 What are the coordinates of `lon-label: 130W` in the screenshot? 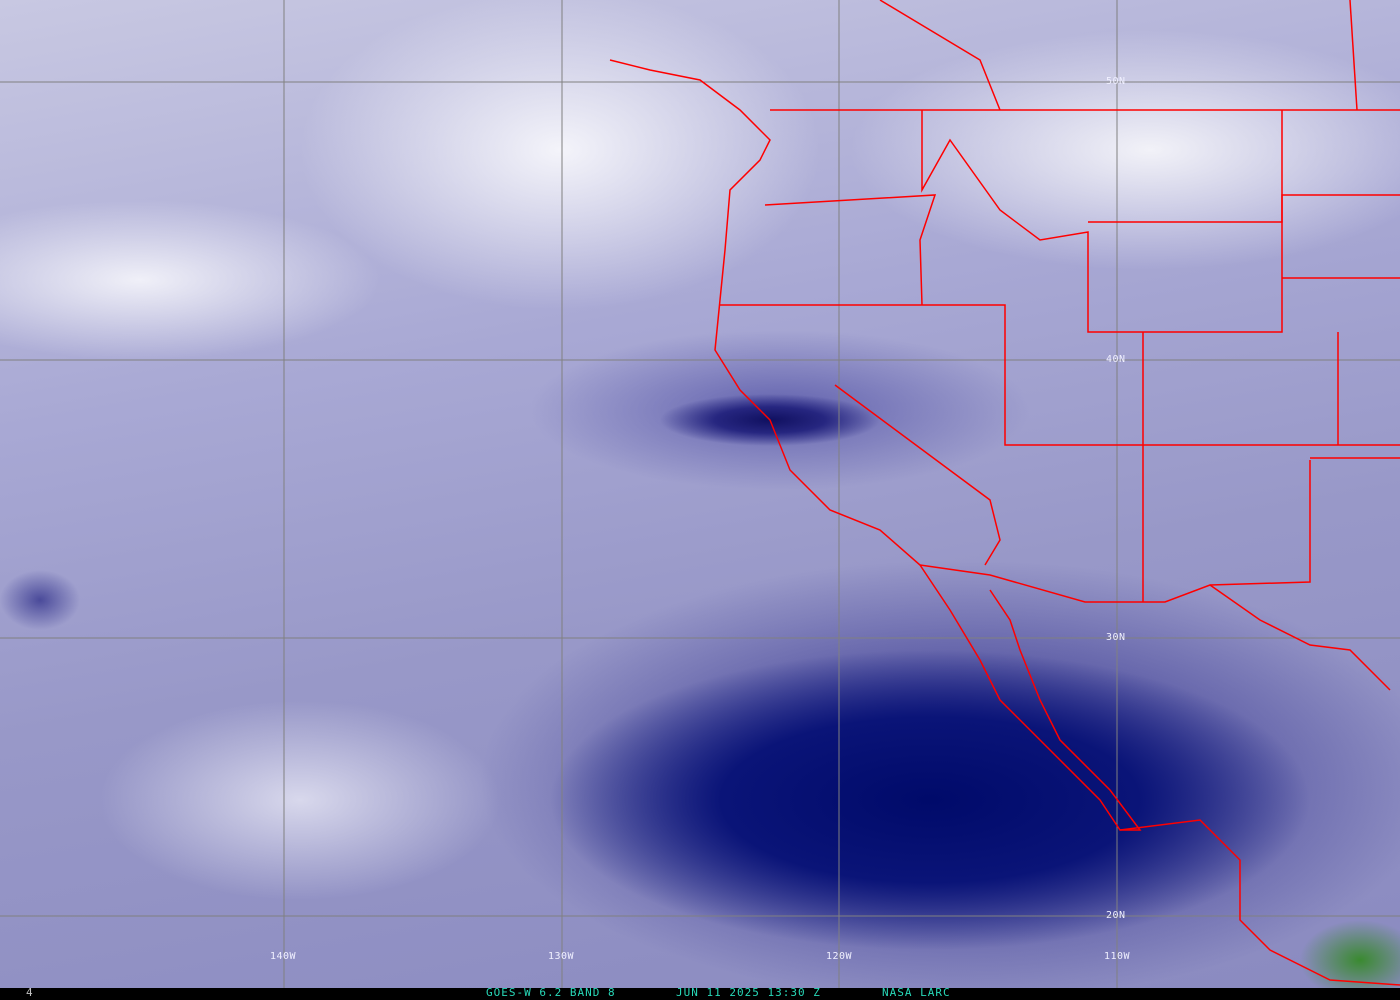 It's located at (561, 956).